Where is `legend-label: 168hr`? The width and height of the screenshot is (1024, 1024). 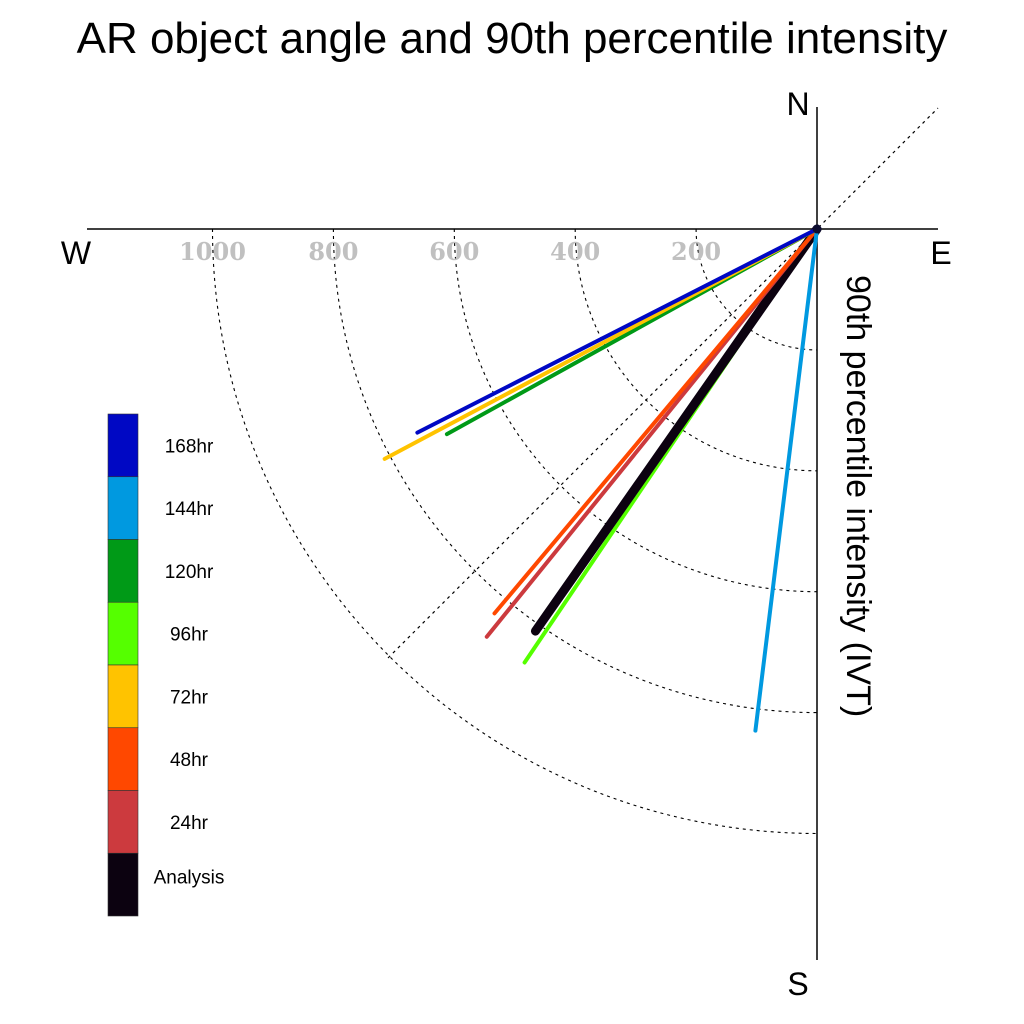
legend-label: 168hr is located at coordinates (189, 446).